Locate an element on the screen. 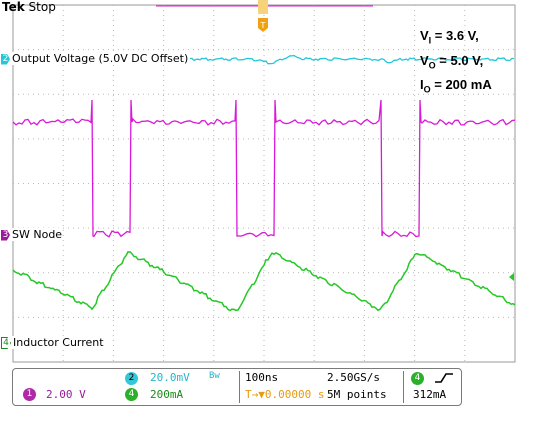 The image size is (533, 421). ch4-level-marker is located at coordinates (511, 277).